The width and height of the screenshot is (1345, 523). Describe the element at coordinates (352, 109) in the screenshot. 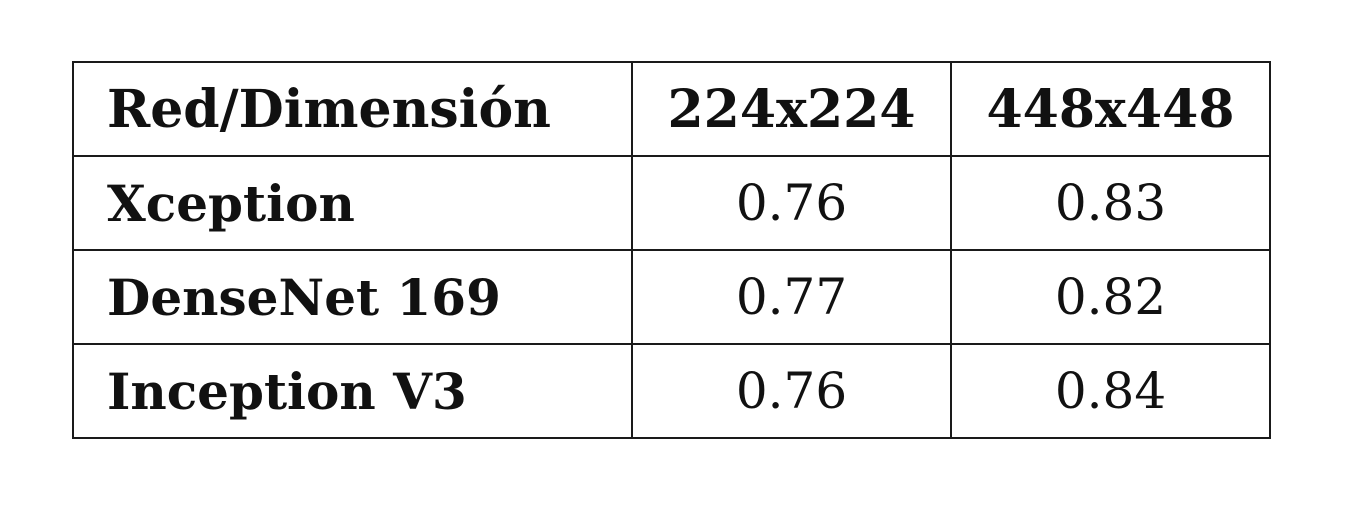

I see `header-network-dimension: Red/Dimensión` at that location.